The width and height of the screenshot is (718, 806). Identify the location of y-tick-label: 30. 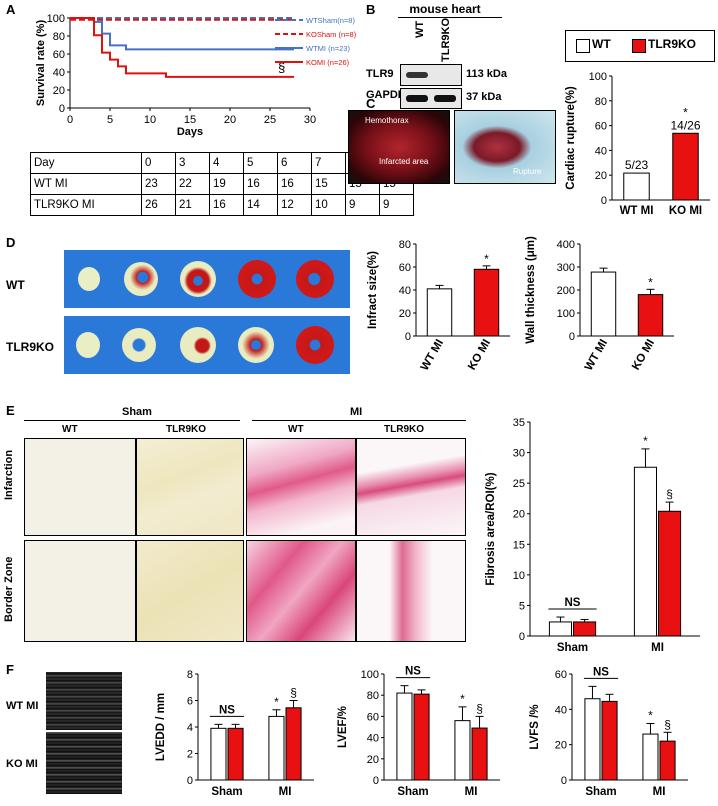
(519, 454).